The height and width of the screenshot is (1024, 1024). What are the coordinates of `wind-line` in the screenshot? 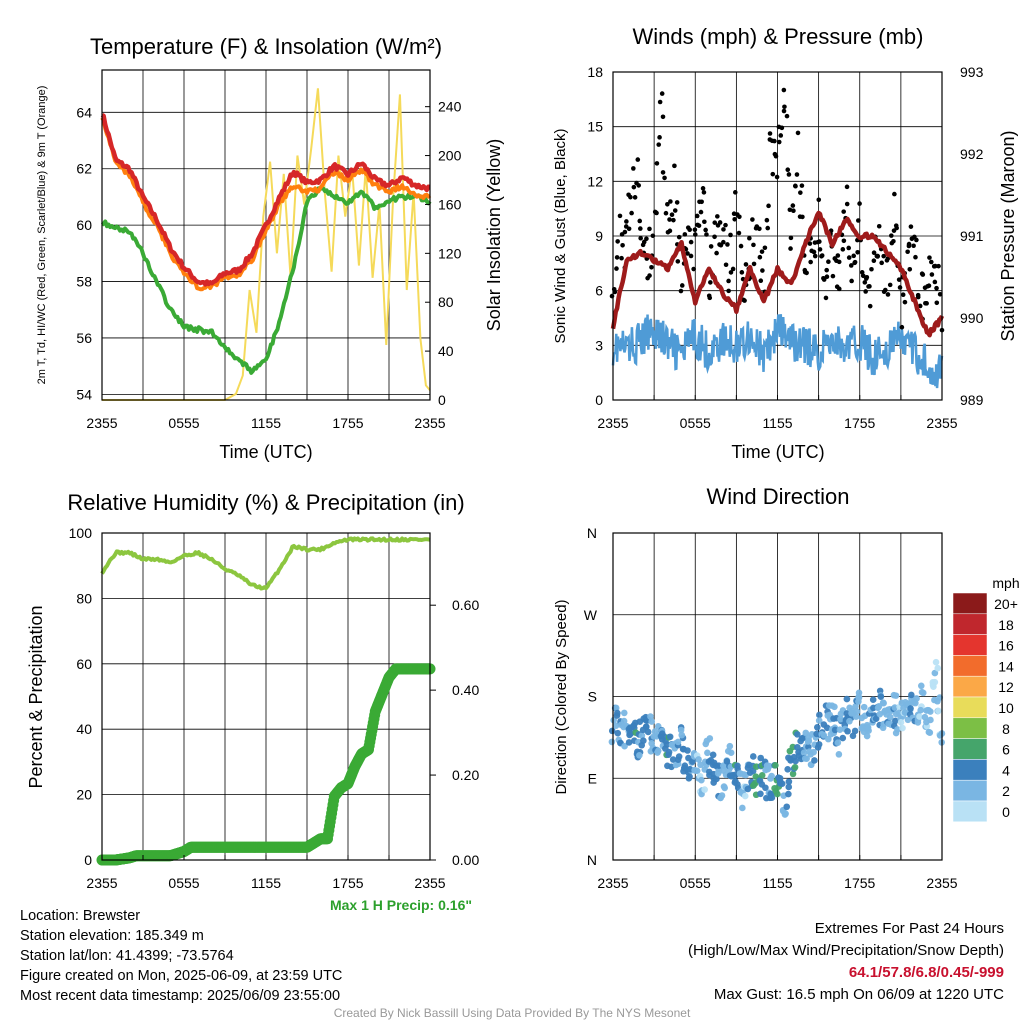 It's located at (777, 351).